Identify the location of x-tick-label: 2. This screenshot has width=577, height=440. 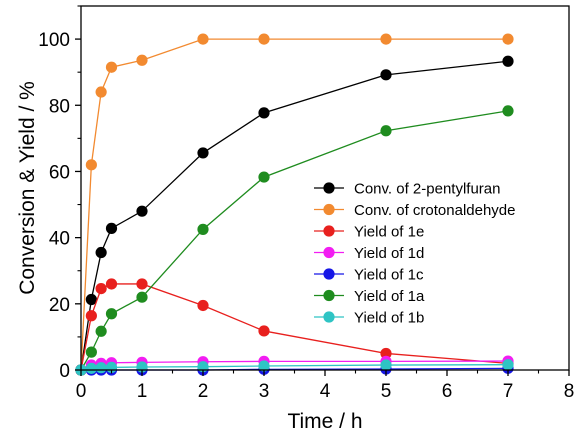
(203, 391).